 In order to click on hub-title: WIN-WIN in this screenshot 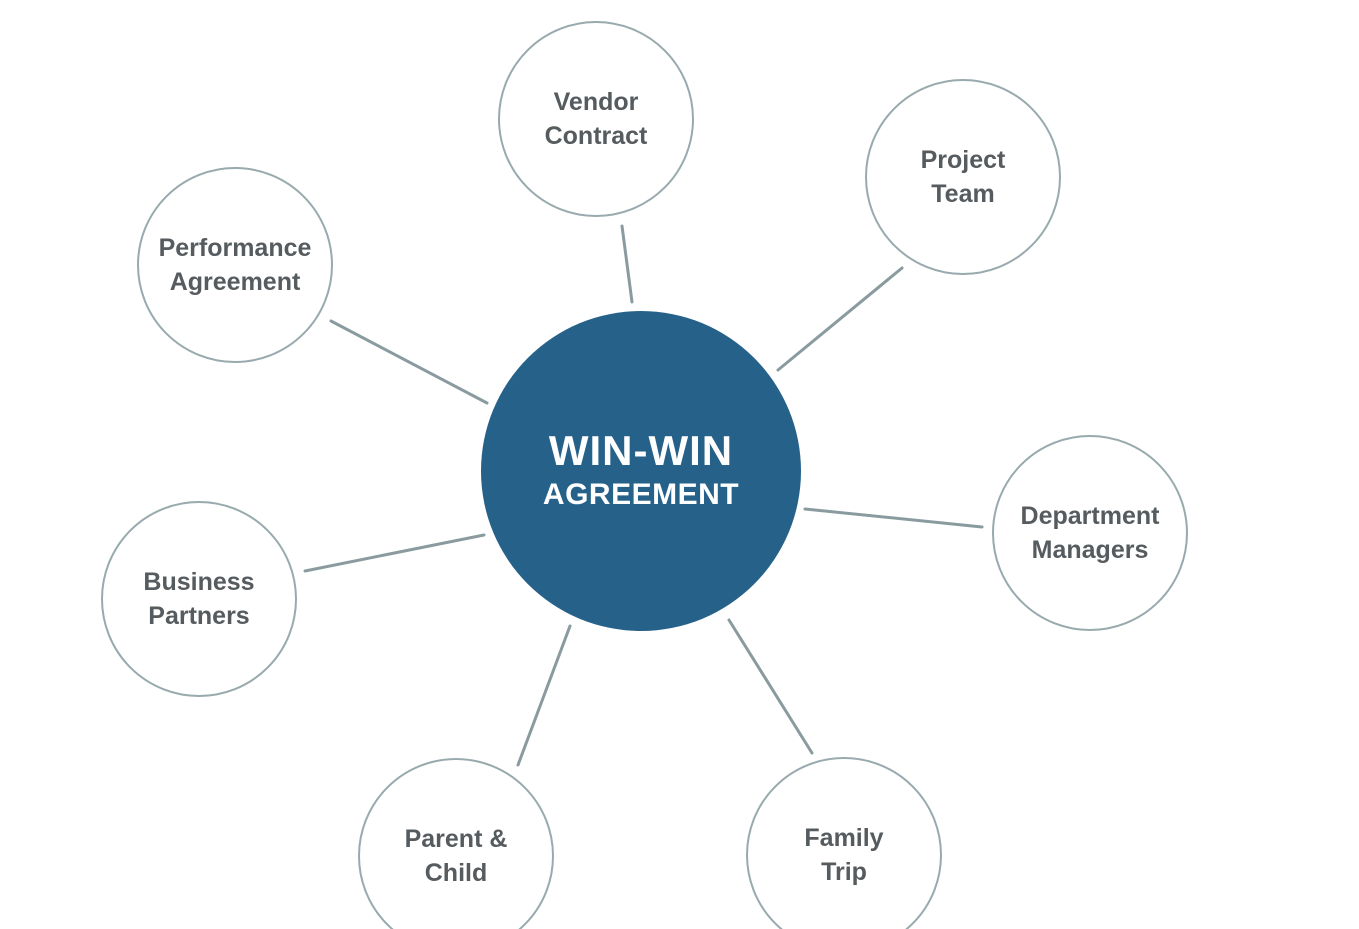, I will do `click(641, 450)`.